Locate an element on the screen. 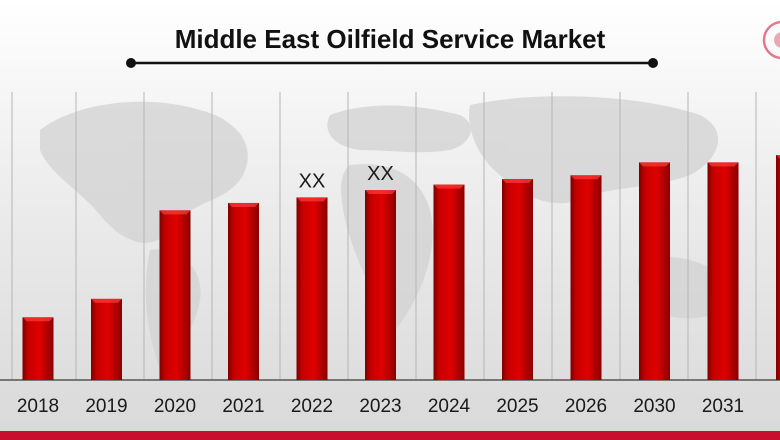  bar-cap-2024 is located at coordinates (449, 186).